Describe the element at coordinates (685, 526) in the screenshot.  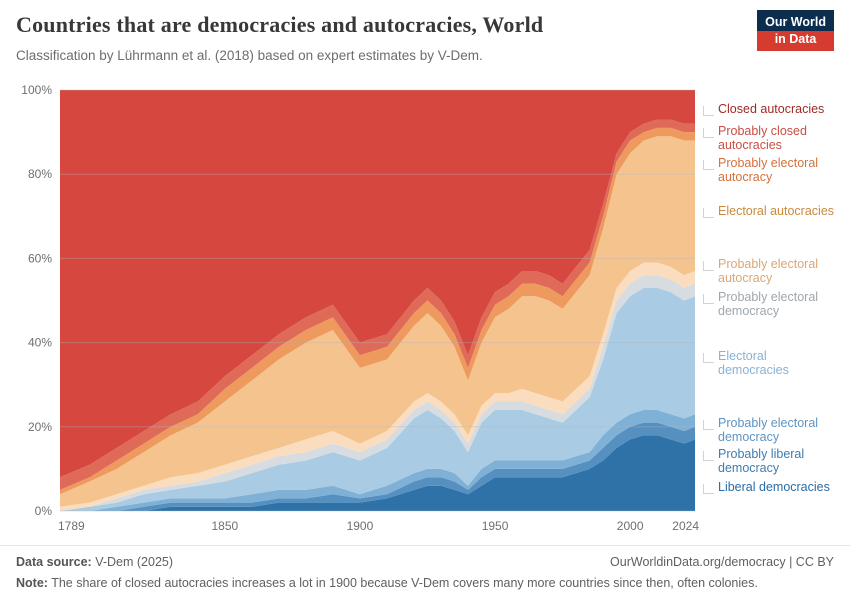
I see `x-axis-label: 2024` at that location.